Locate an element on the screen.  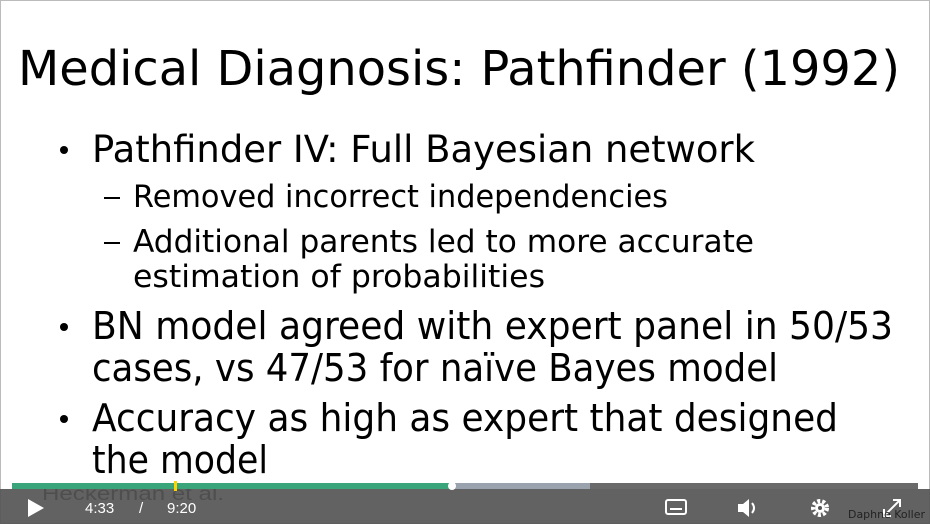
bullet-text: the model is located at coordinates (180, 460).